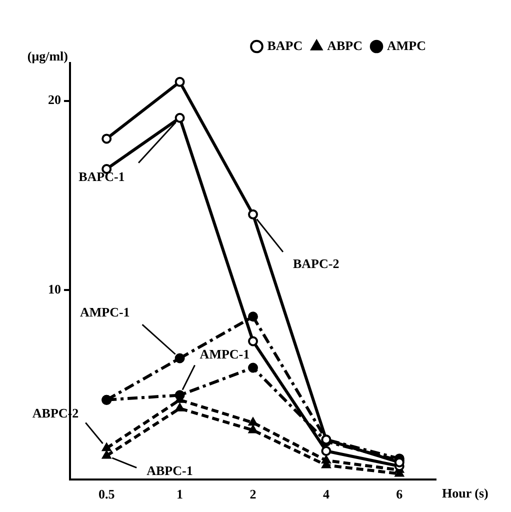 This screenshot has height=512, width=511. What do you see at coordinates (326, 494) in the screenshot?
I see `x-tick-label: 4` at bounding box center [326, 494].